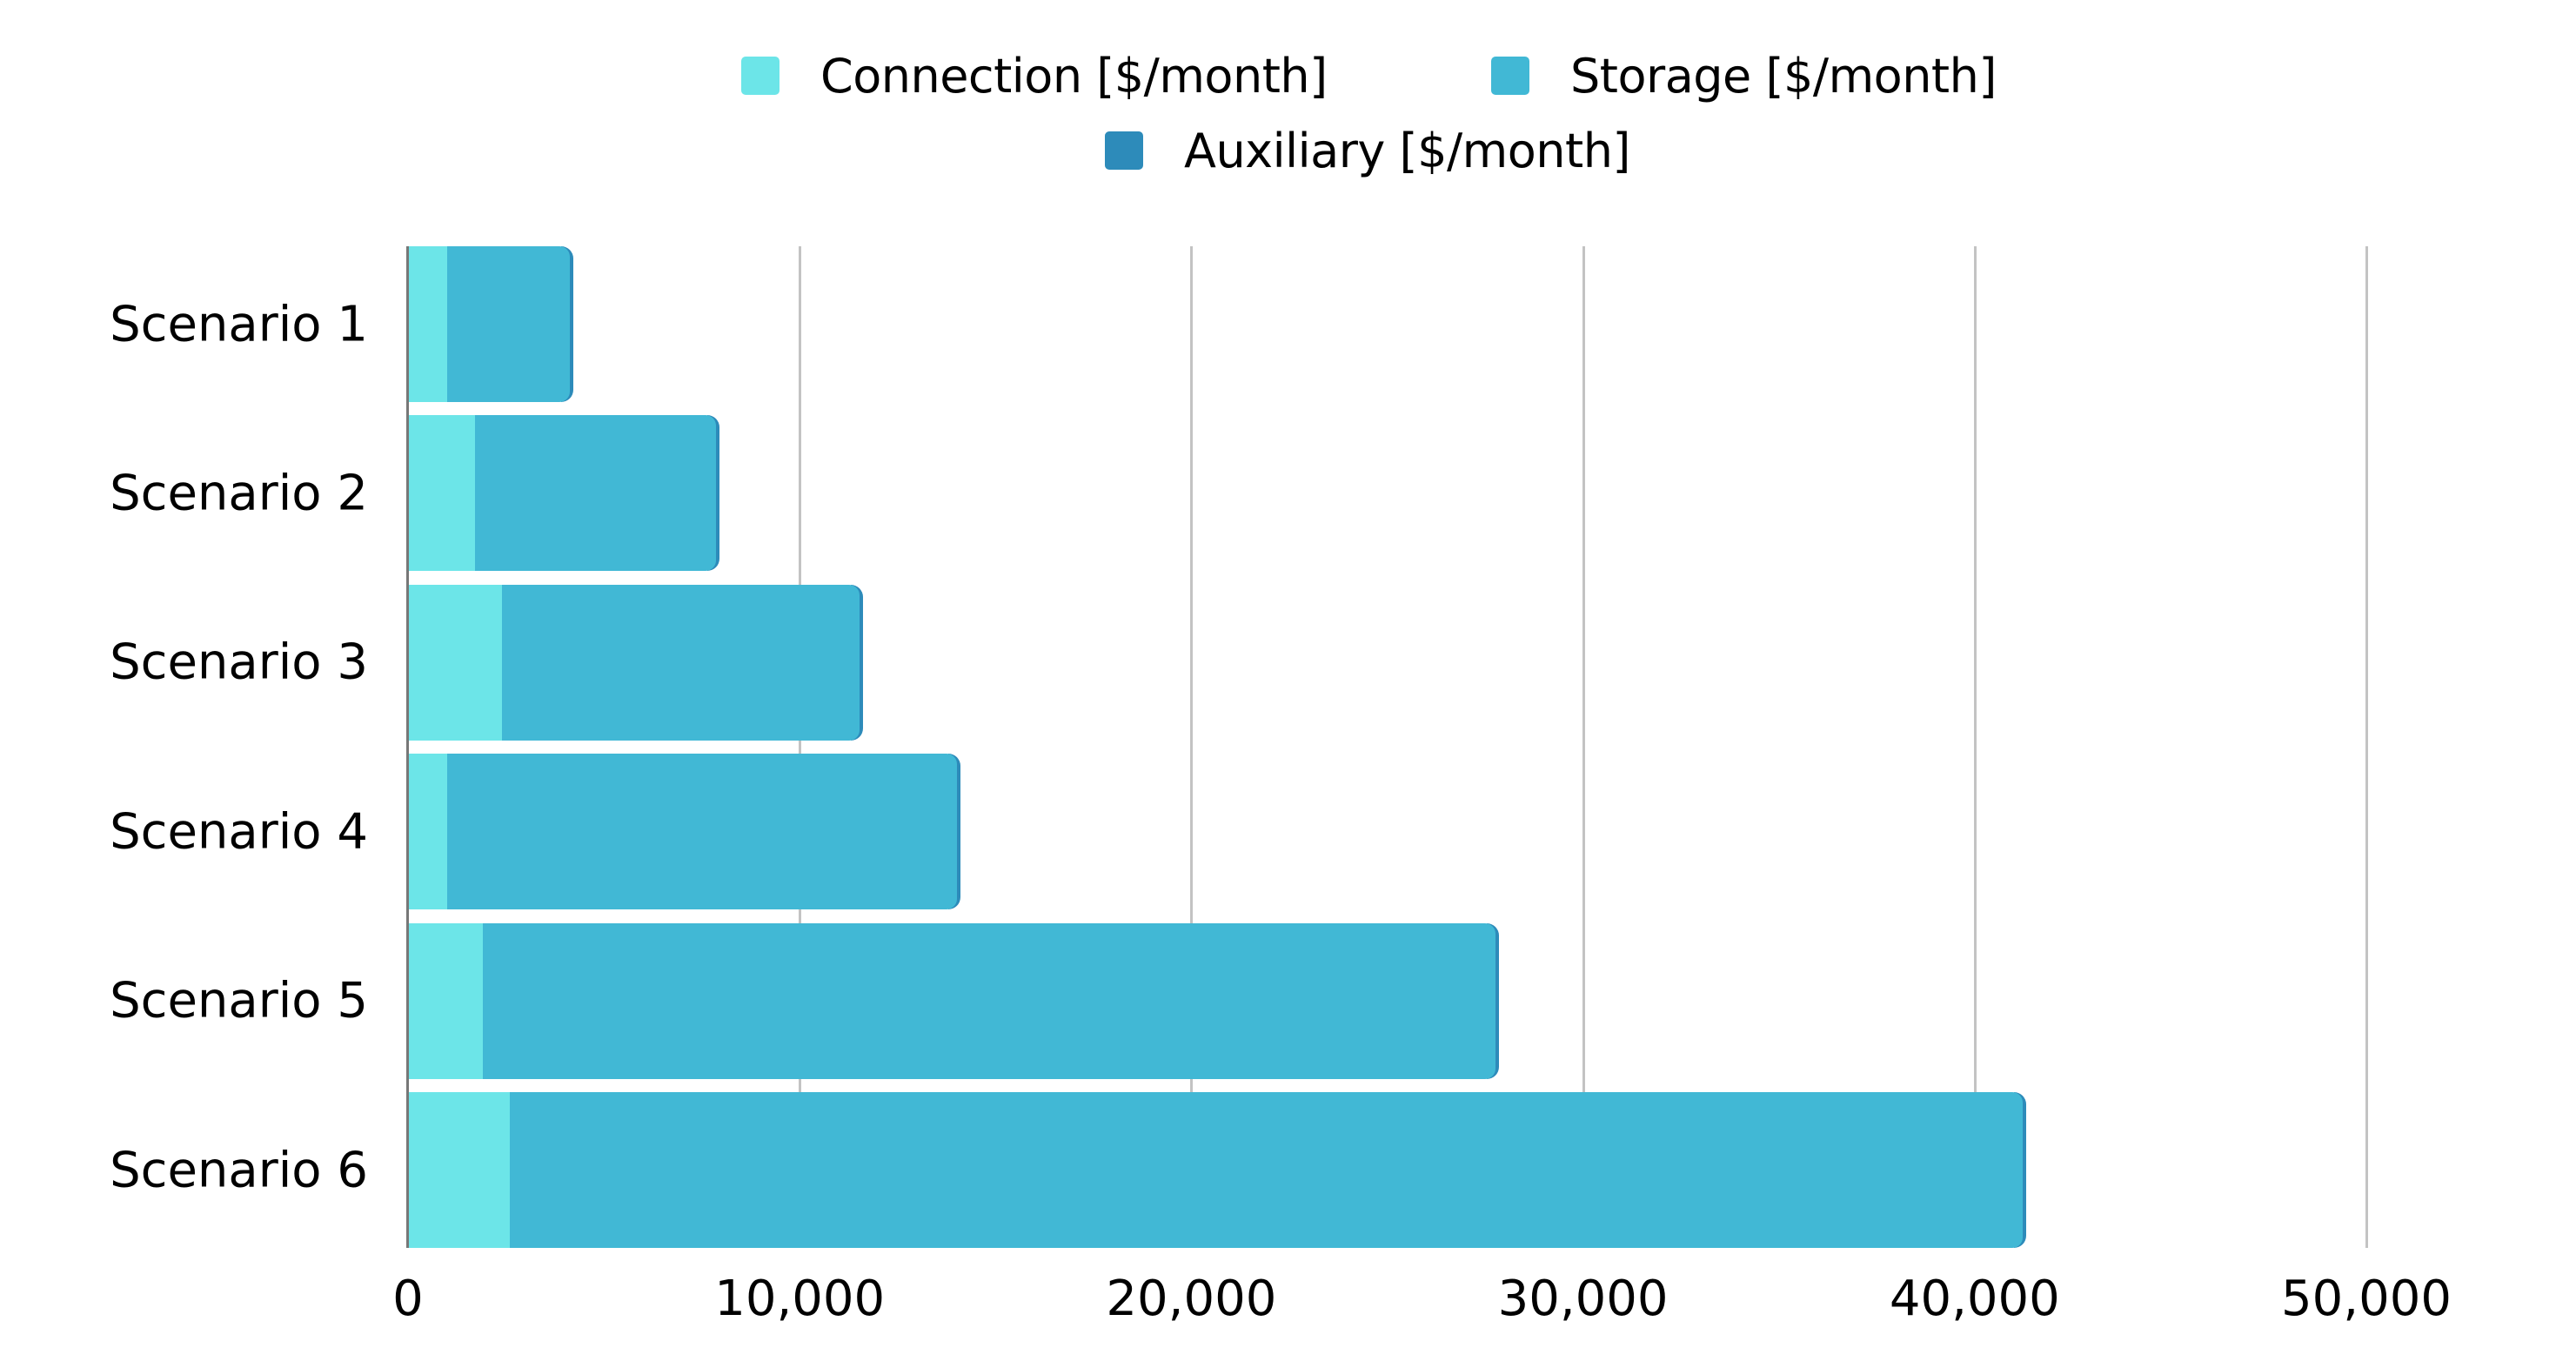 The image size is (2576, 1368). Describe the element at coordinates (408, 1299) in the screenshot. I see `x-tick-label: 0` at that location.